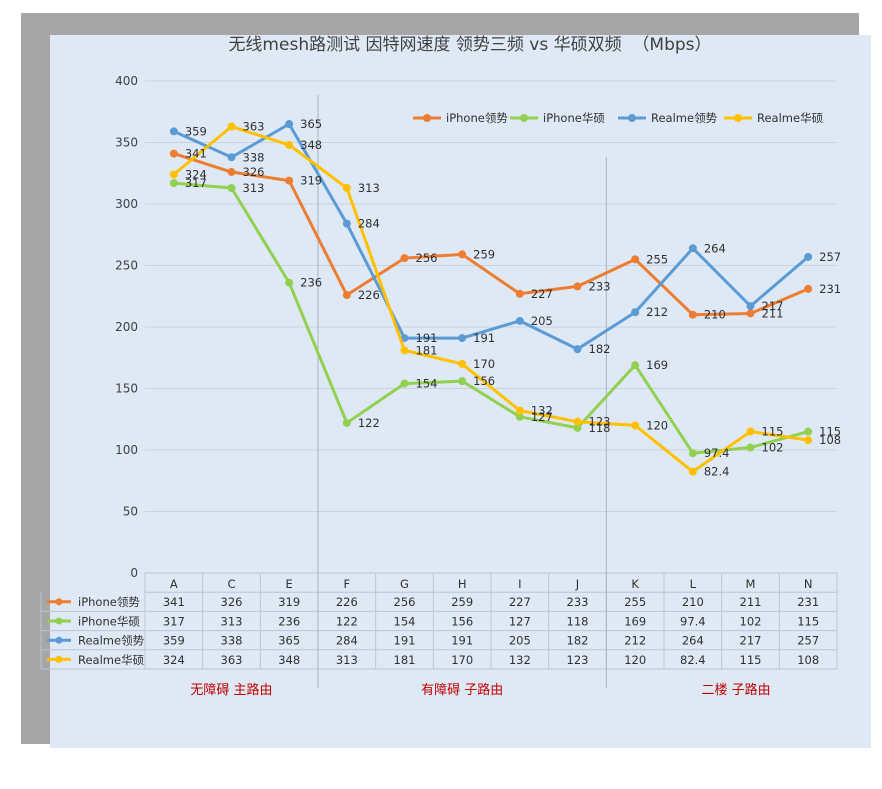  What do you see at coordinates (693, 602) in the screenshot?
I see `table-cell: 210` at bounding box center [693, 602].